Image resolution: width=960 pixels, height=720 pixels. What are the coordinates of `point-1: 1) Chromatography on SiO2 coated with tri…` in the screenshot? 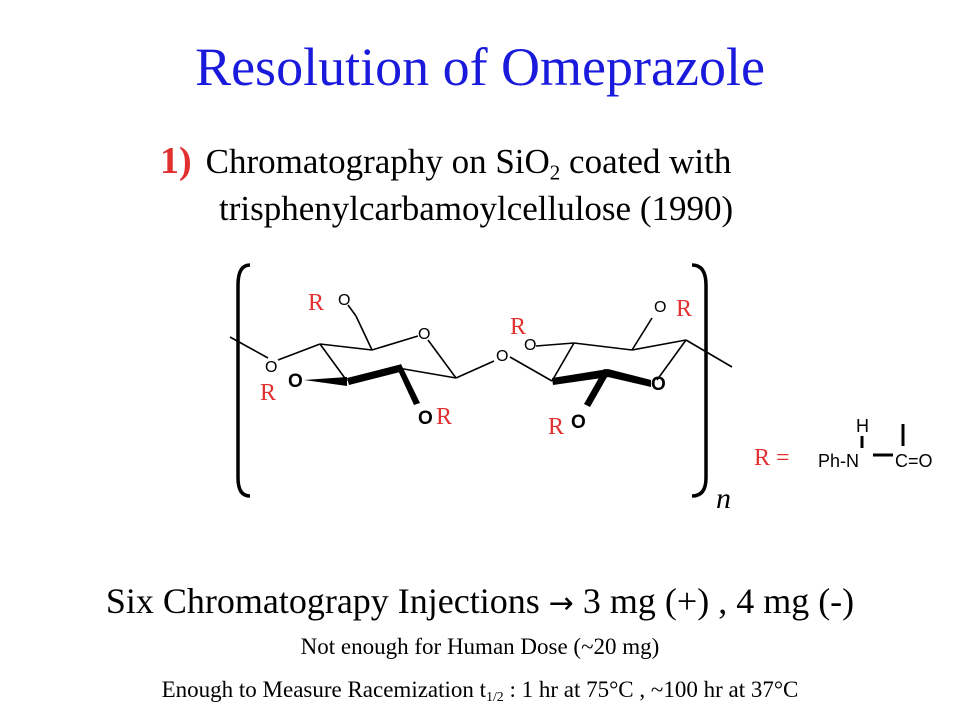 It's located at (446, 183).